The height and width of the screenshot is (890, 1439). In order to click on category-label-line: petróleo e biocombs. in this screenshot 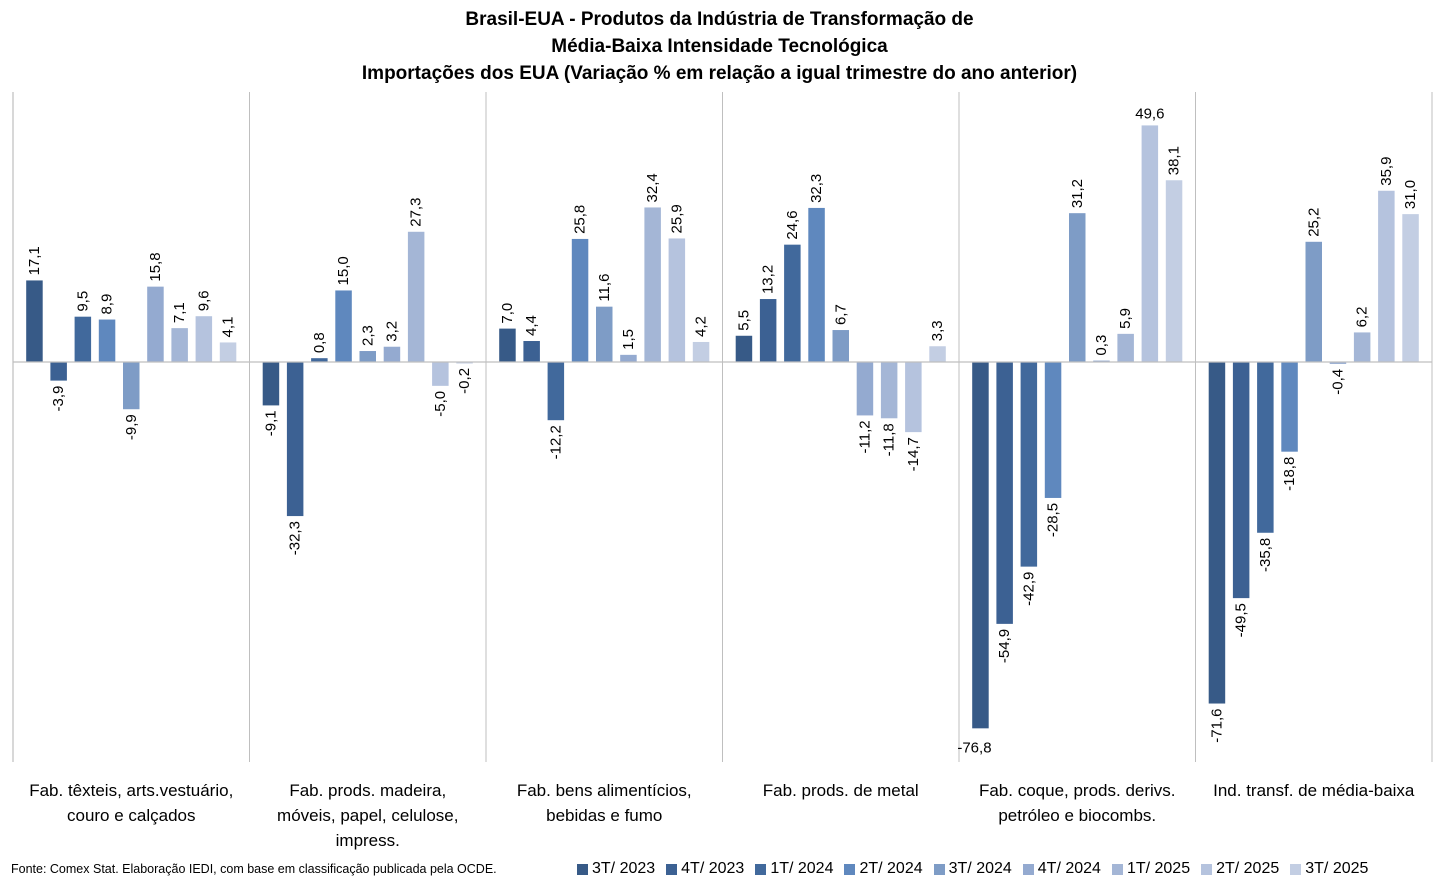, I will do `click(1077, 815)`.